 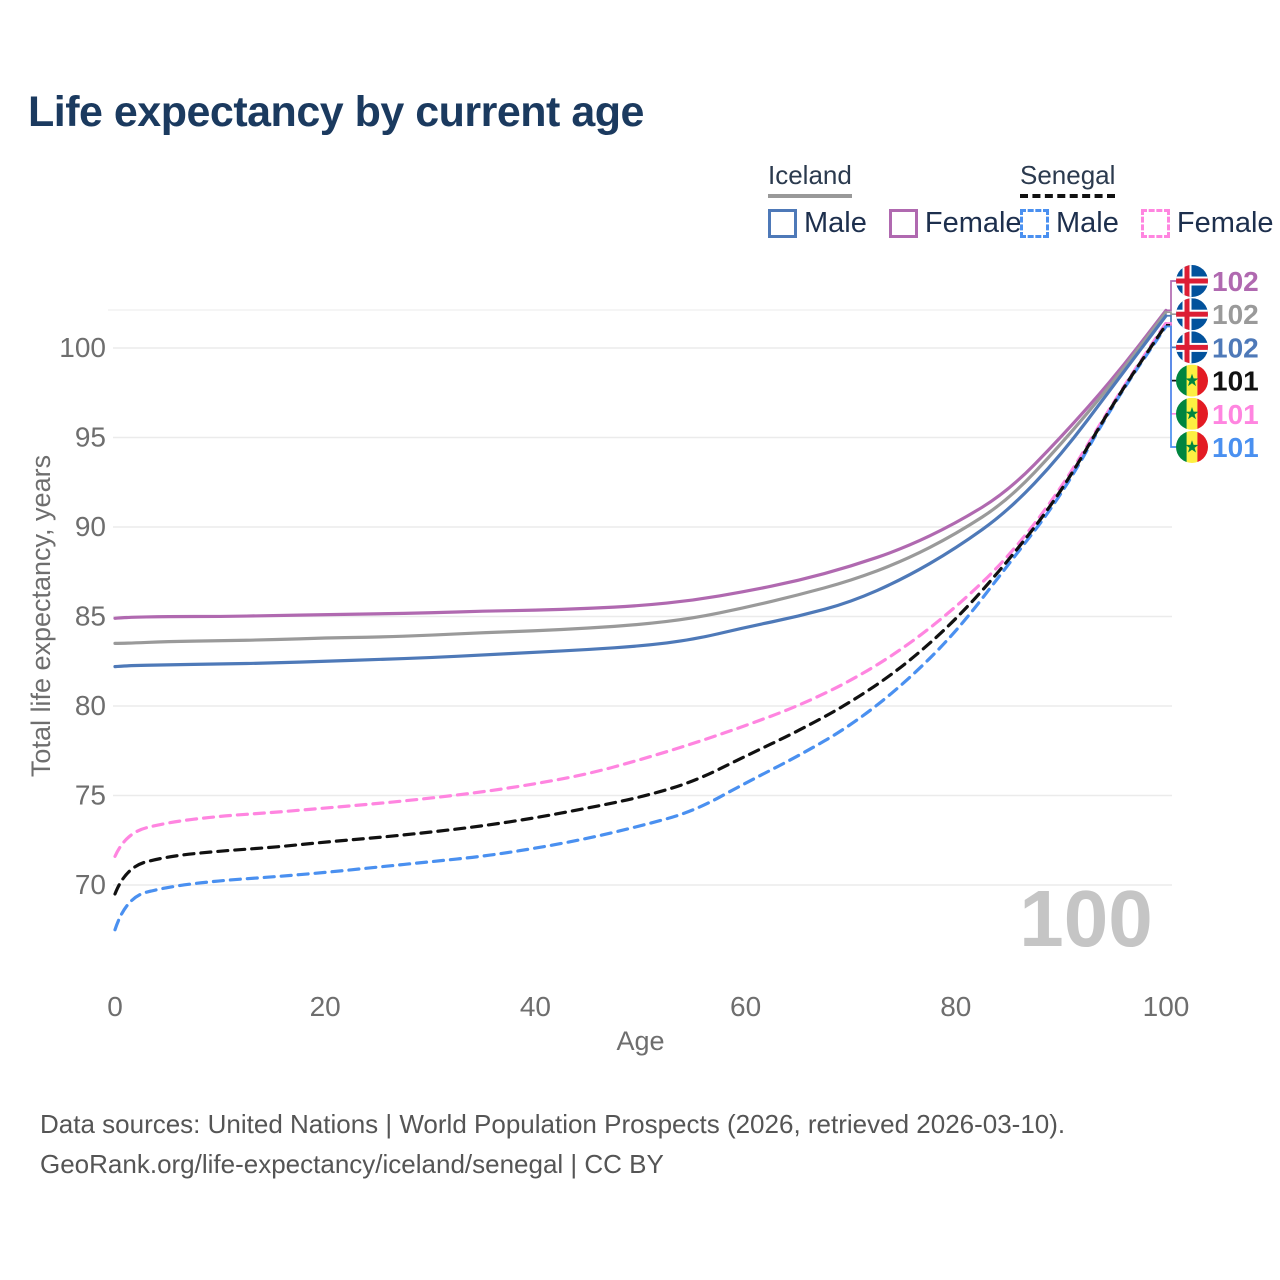 I want to click on legend-group-iceland: Iceland Male Female, so click(x=895, y=200).